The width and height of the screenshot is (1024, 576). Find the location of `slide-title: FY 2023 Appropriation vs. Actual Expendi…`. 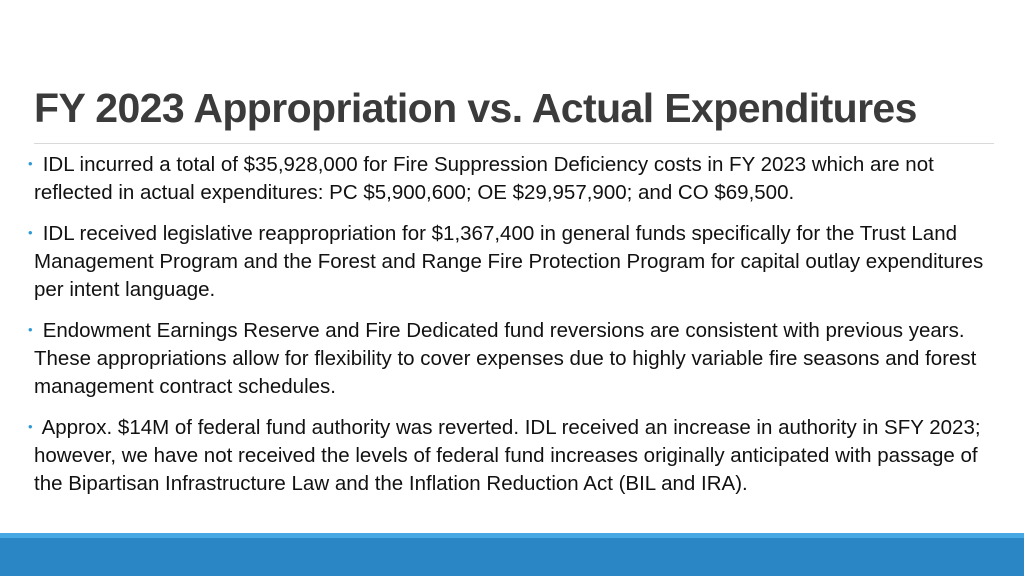

slide-title: FY 2023 Appropriation vs. Actual Expendi… is located at coordinates (475, 108).